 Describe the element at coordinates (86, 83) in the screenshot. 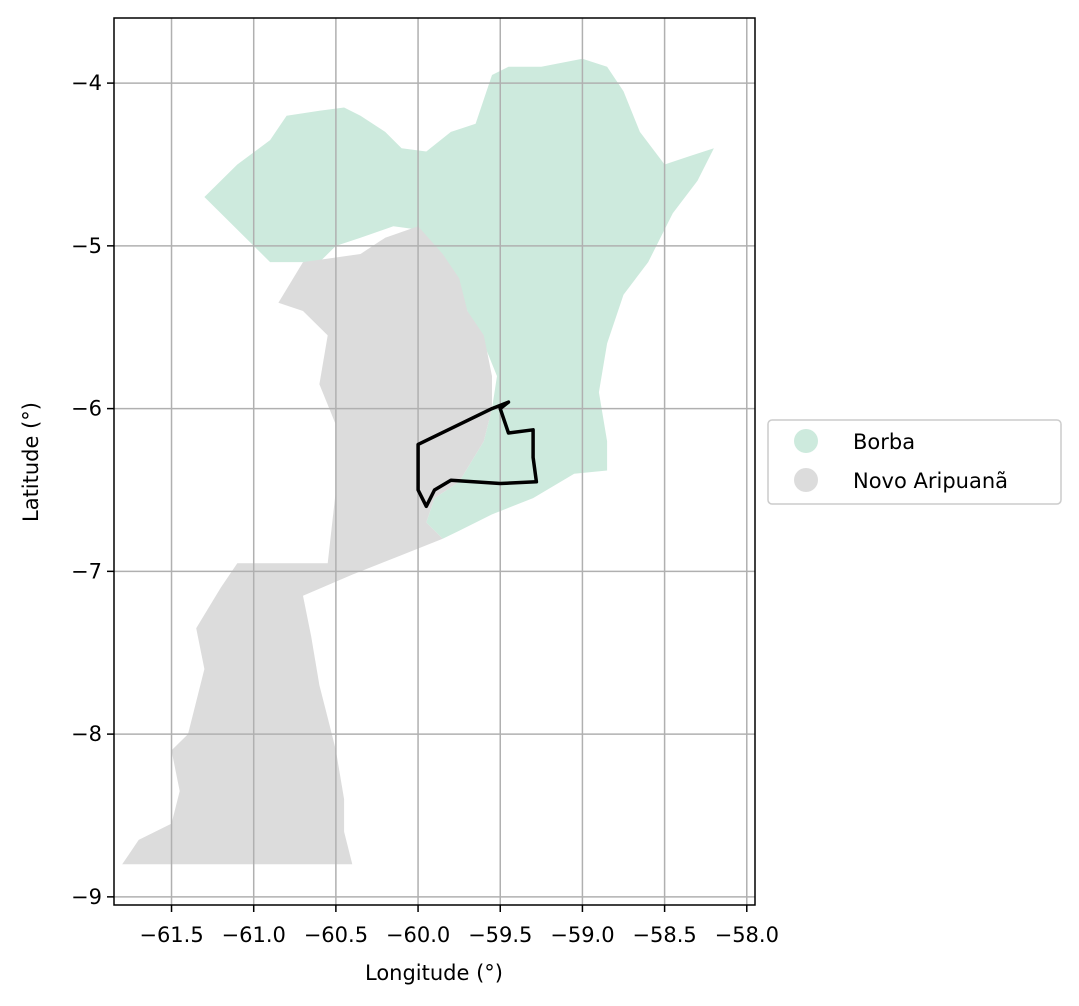

I see `y-tick-label: −4` at that location.